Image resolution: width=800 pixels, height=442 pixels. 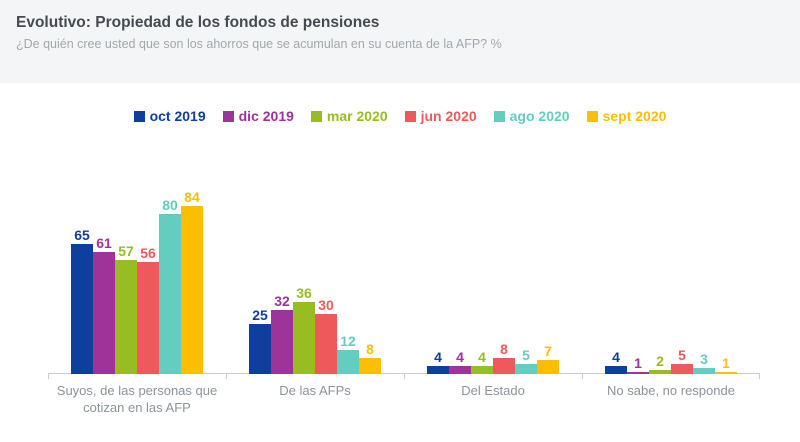 I want to click on category-label: Del Estado, so click(x=493, y=395).